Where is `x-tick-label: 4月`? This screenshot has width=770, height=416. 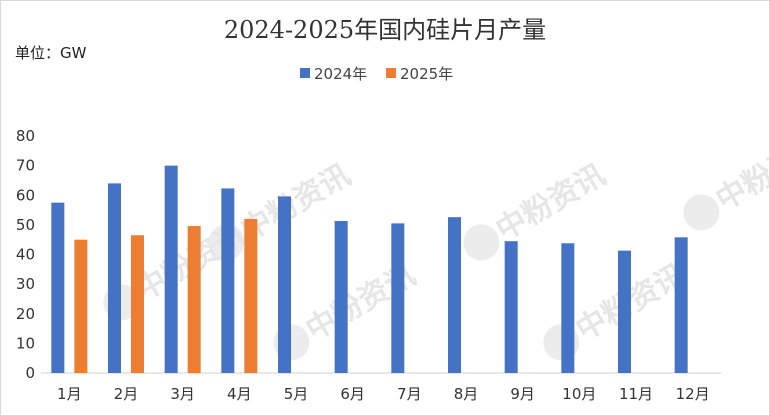
x-tick-label: 4月 is located at coordinates (239, 394).